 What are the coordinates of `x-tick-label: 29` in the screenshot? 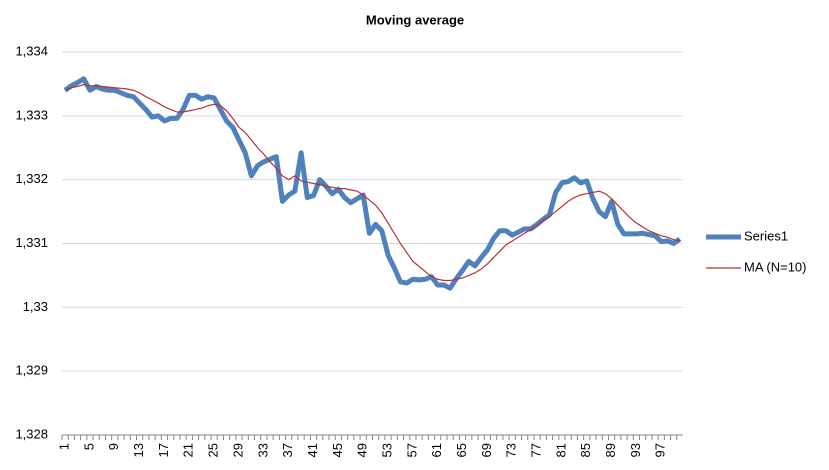 It's located at (237, 450).